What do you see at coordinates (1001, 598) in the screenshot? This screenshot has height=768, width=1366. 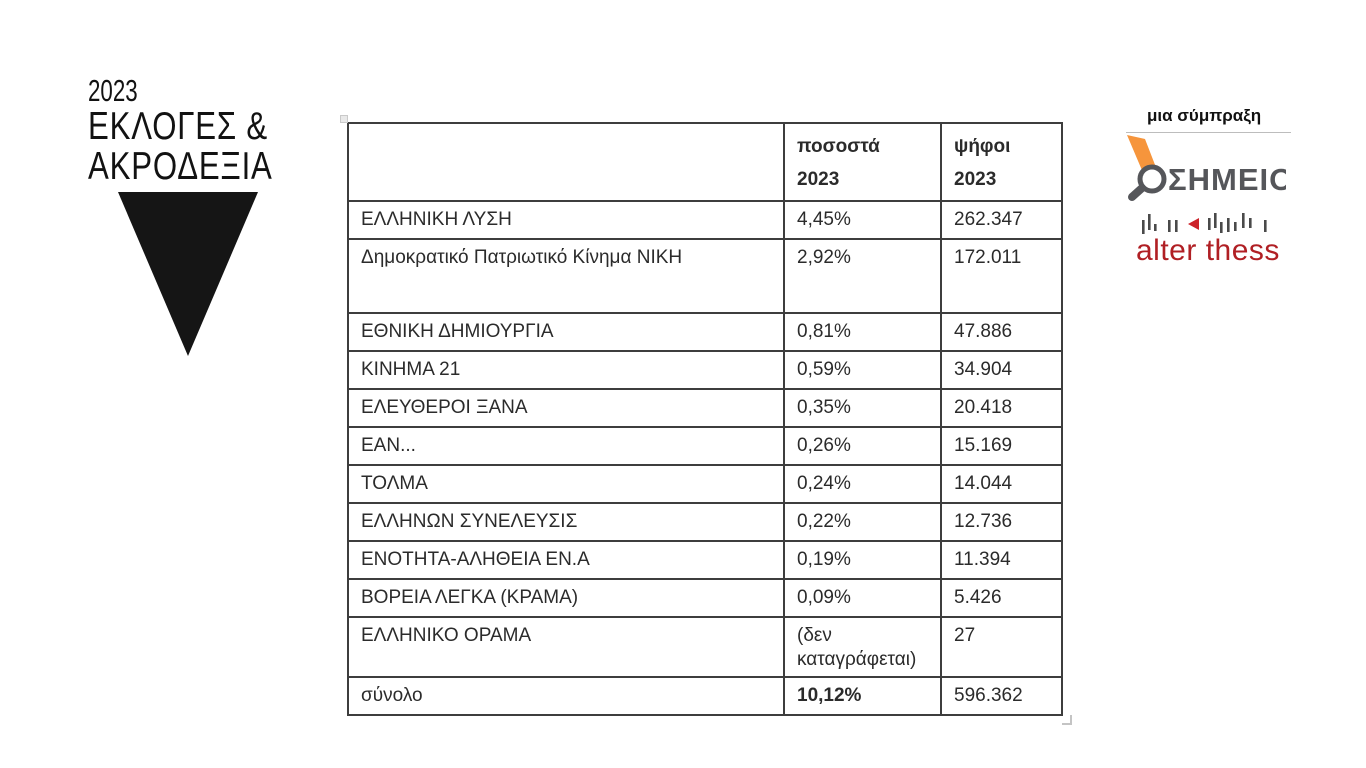 I see `cell-votes: 5.426` at bounding box center [1001, 598].